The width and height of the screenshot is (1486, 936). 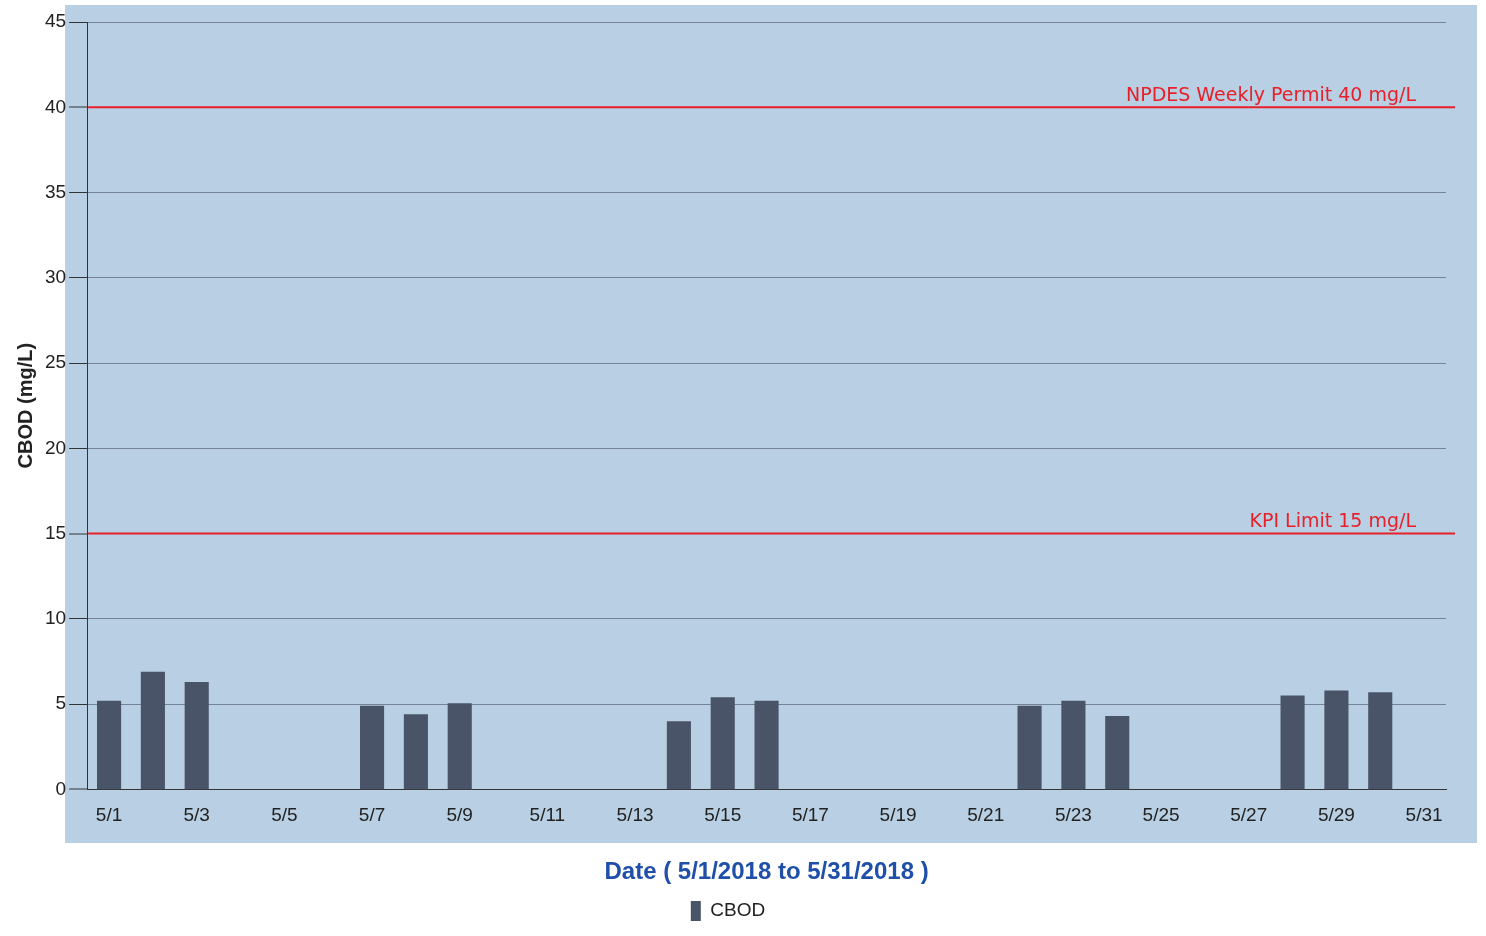 What do you see at coordinates (196, 815) in the screenshot?
I see `x-tick-label: 5/3` at bounding box center [196, 815].